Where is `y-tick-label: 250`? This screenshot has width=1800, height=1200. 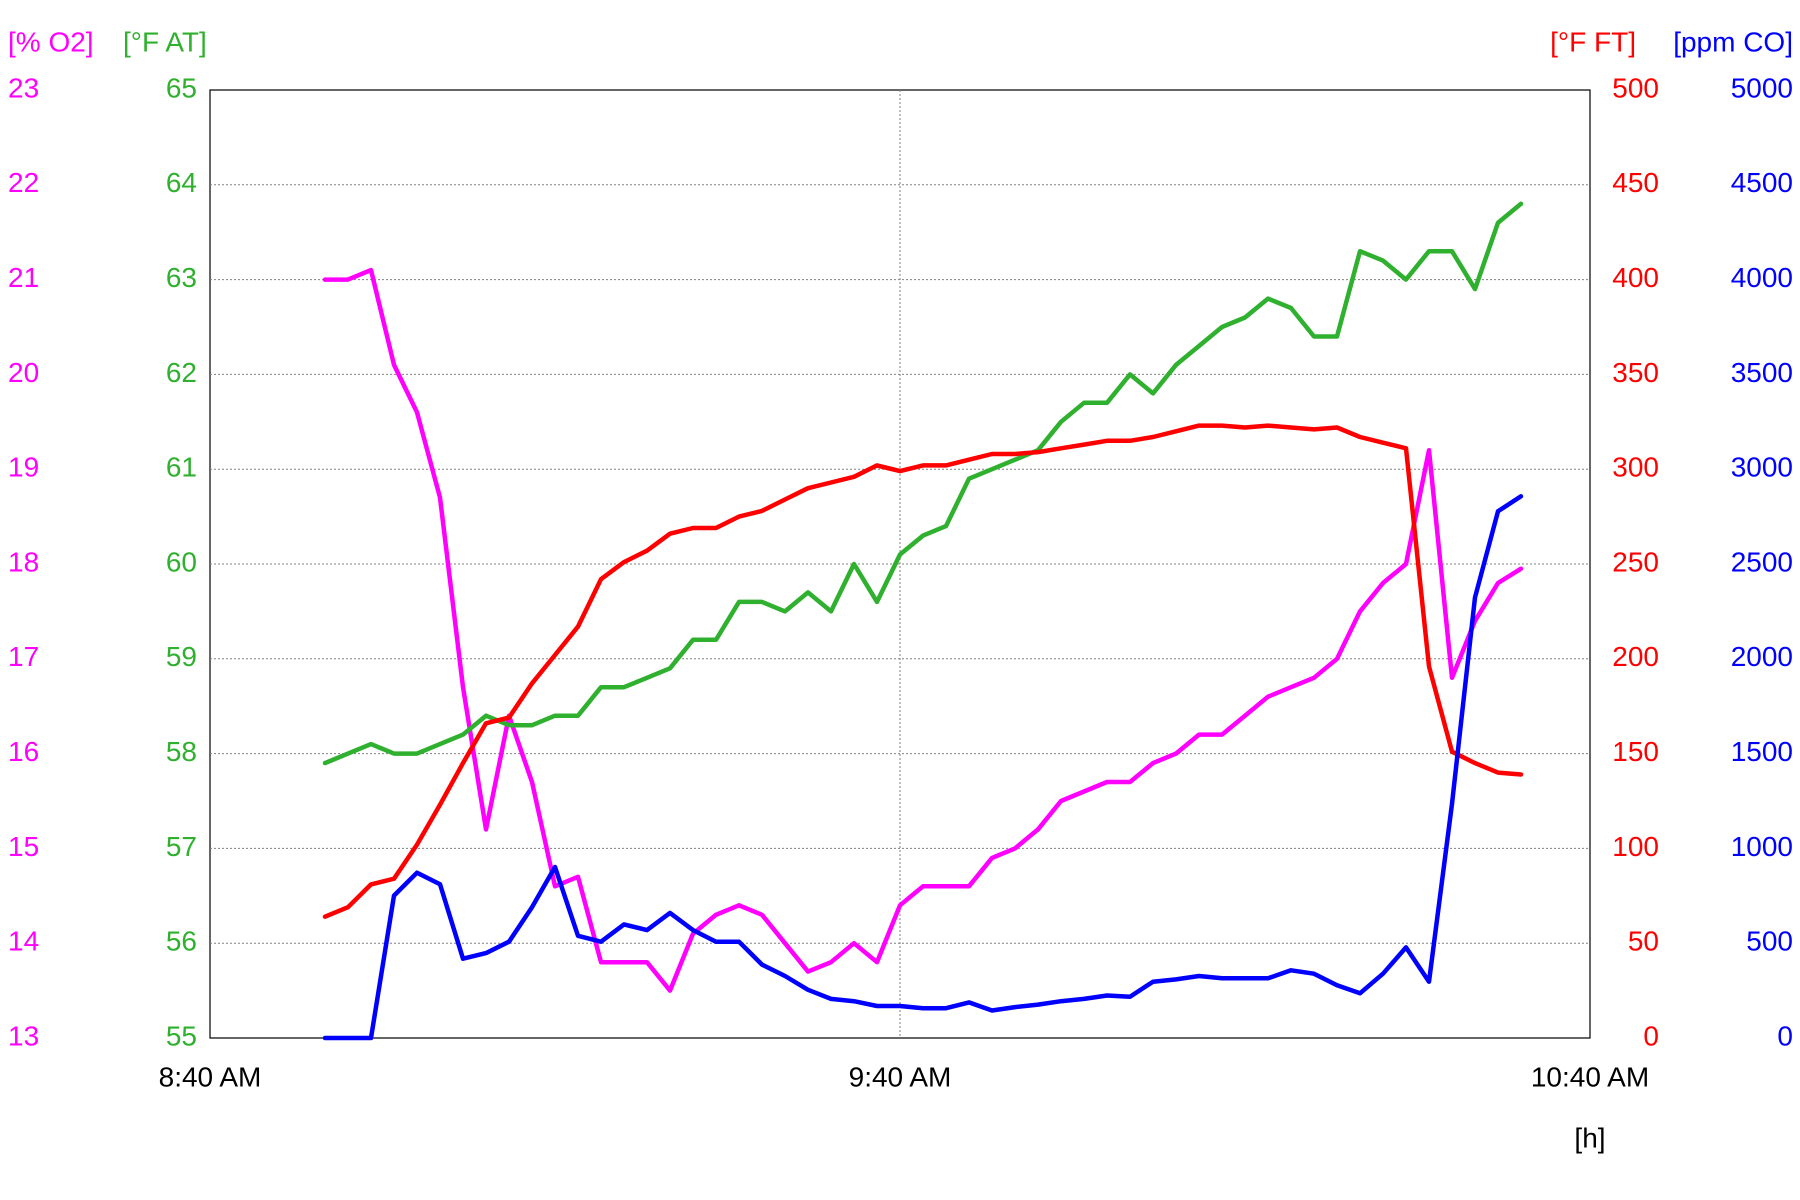
y-tick-label: 250 is located at coordinates (1635, 561).